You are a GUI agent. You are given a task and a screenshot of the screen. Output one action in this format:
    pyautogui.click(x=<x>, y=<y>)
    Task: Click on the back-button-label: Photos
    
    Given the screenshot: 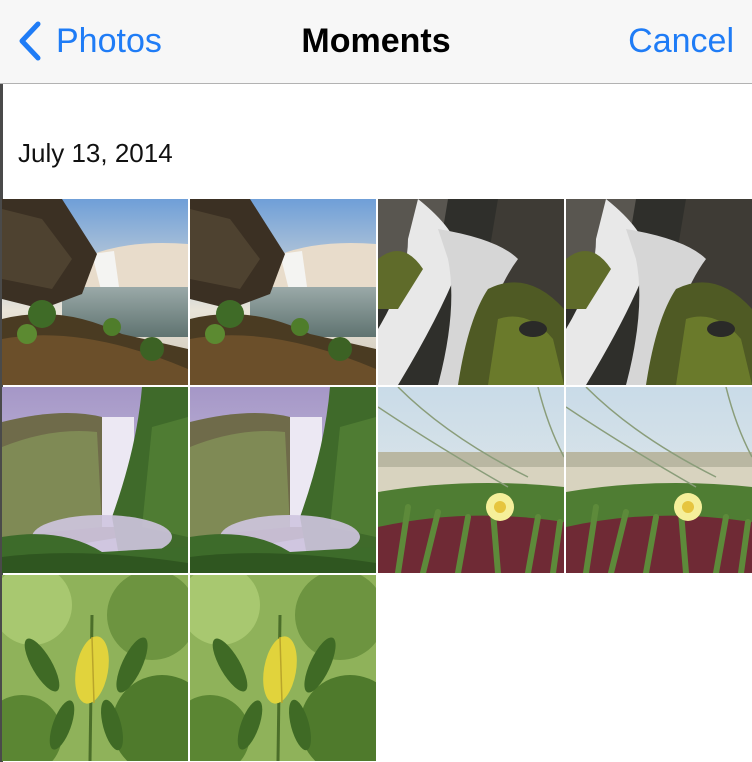 What is the action you would take?
    pyautogui.click(x=109, y=40)
    